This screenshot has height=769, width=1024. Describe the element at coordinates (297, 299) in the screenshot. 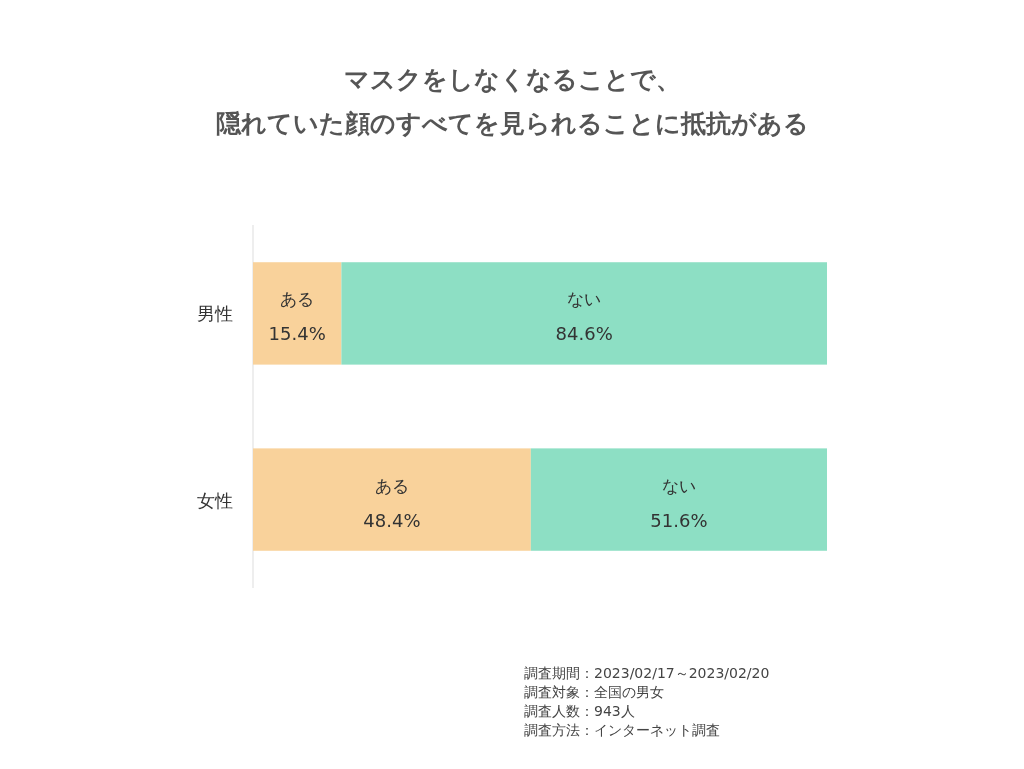

I see `series-label: ある` at that location.